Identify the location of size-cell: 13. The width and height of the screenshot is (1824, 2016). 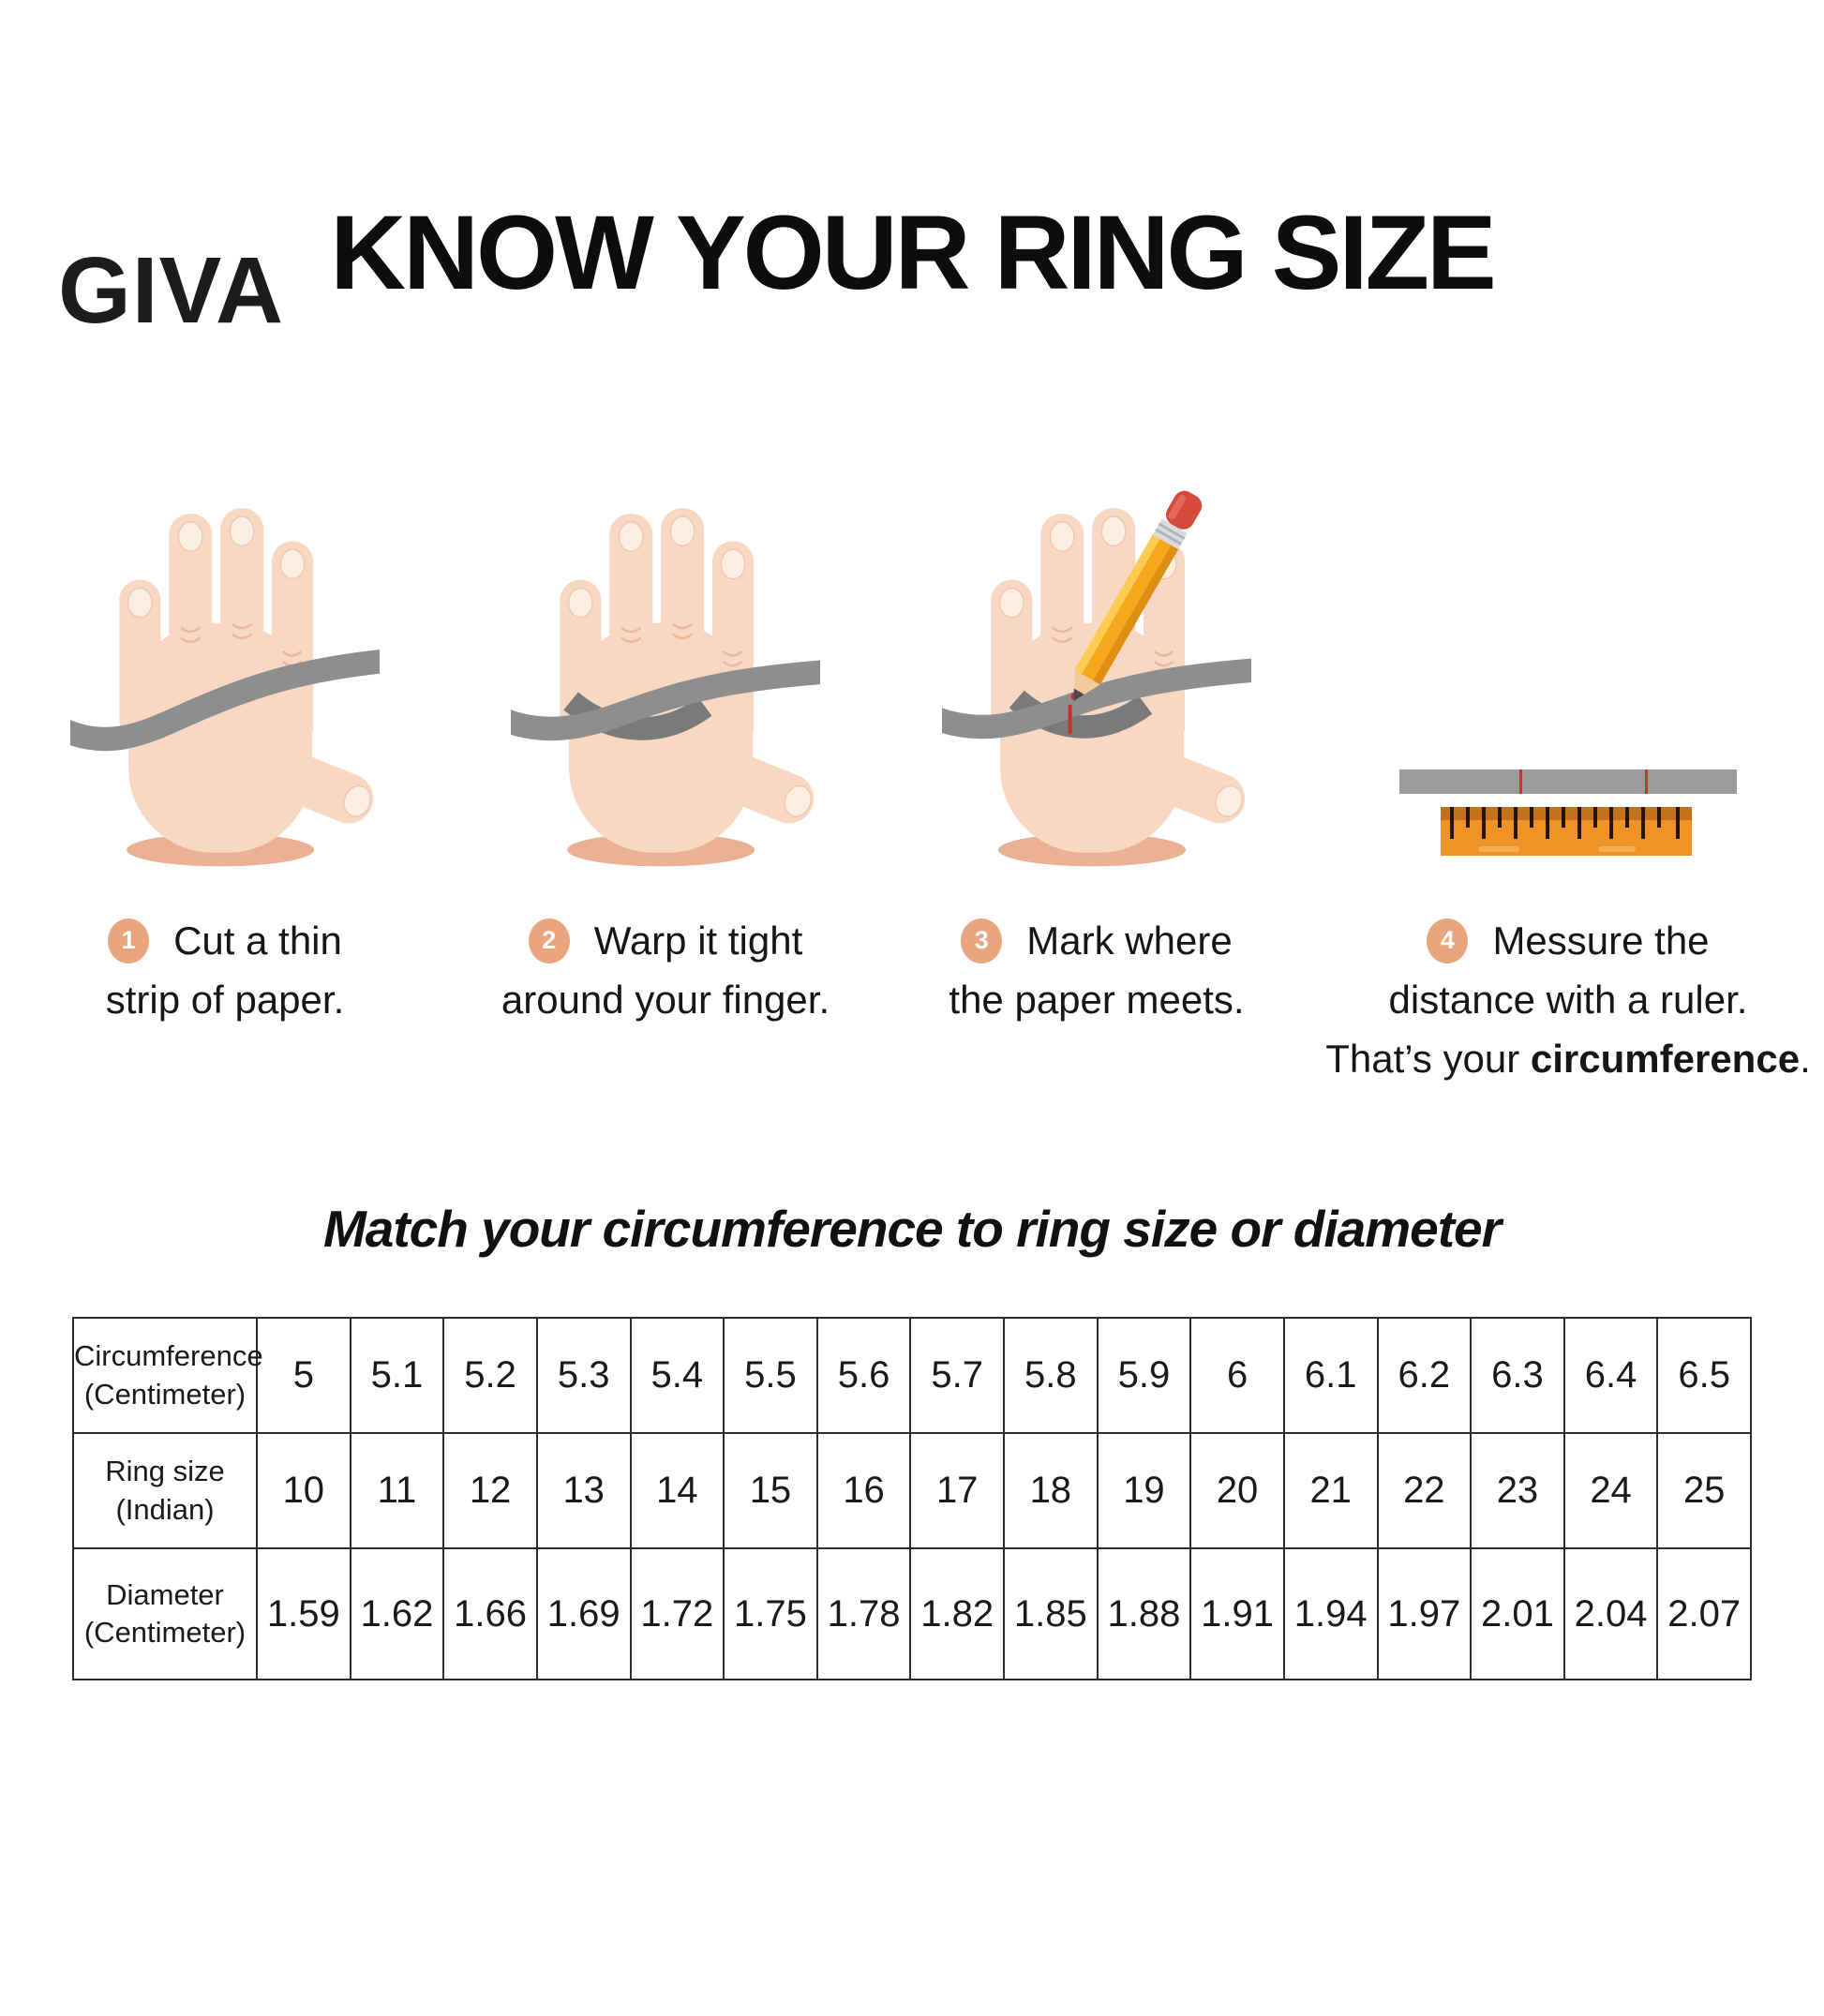
(583, 1490).